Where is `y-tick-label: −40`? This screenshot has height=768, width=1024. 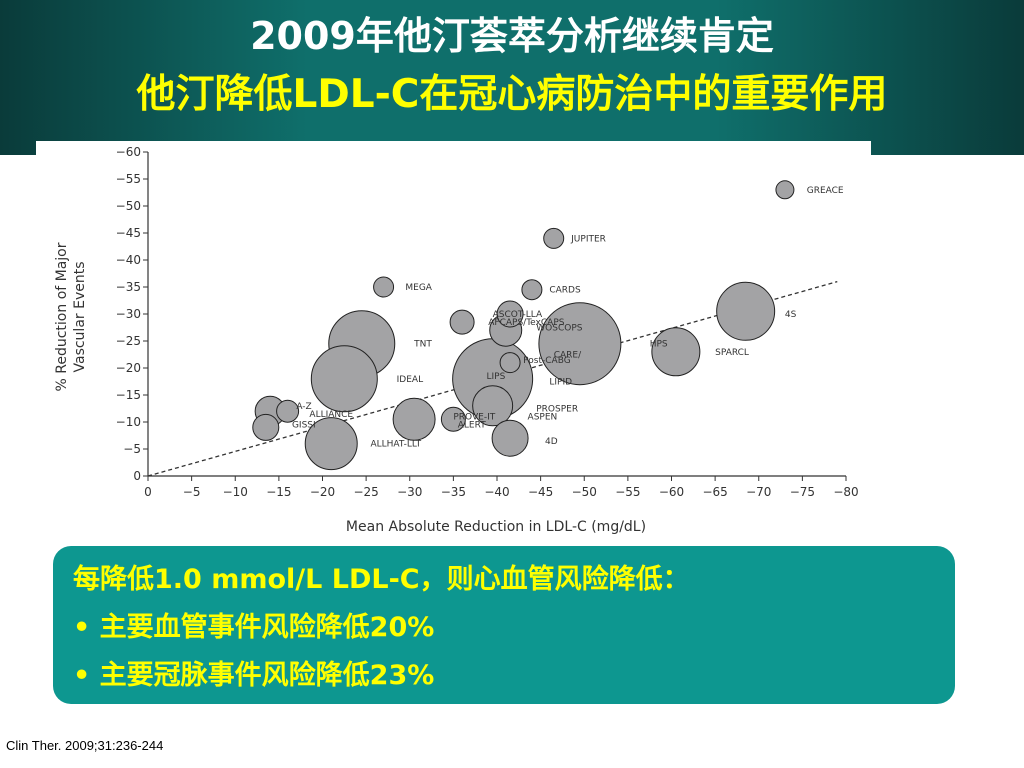
y-tick-label: −40 is located at coordinates (128, 260).